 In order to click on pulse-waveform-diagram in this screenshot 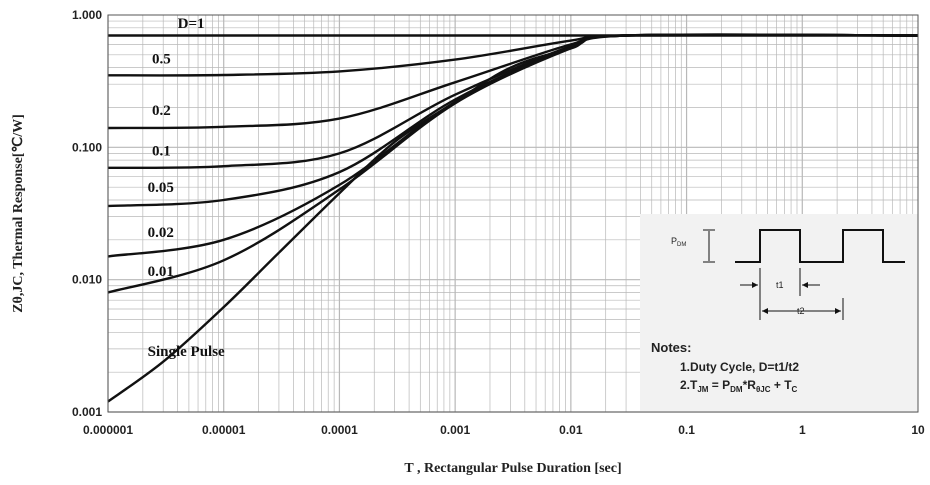, I will do `click(804, 274)`.